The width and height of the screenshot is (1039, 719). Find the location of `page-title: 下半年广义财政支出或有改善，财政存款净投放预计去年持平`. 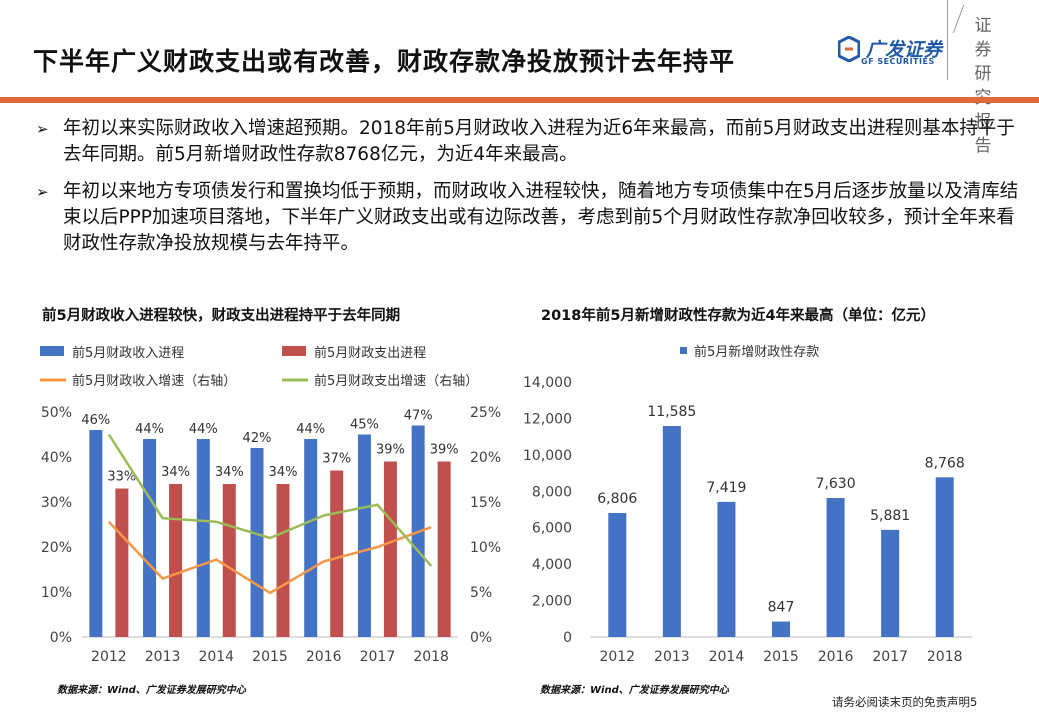

page-title: 下半年广义财政支出或有改善，财政存款净投放预计去年持平 is located at coordinates (384, 61).